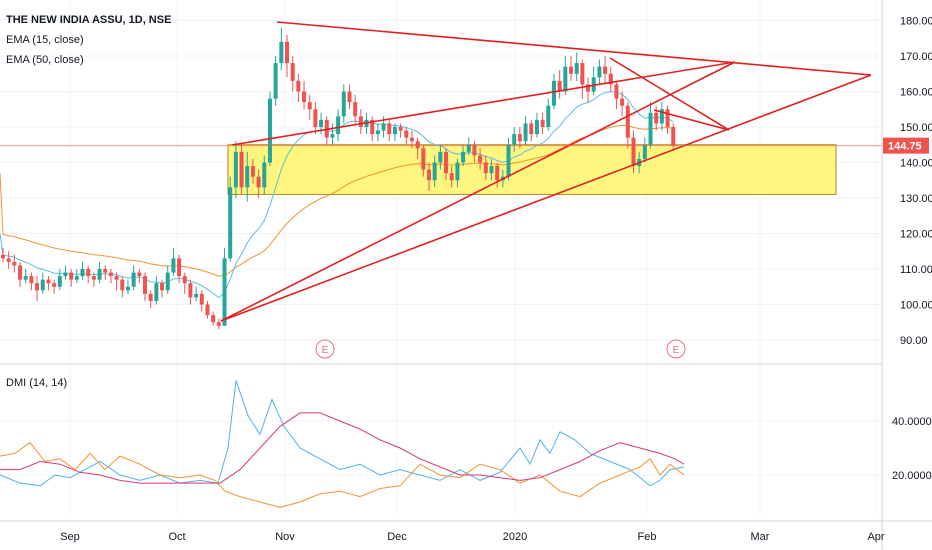  What do you see at coordinates (905, 147) in the screenshot?
I see `last-price-label: 144.75` at bounding box center [905, 147].